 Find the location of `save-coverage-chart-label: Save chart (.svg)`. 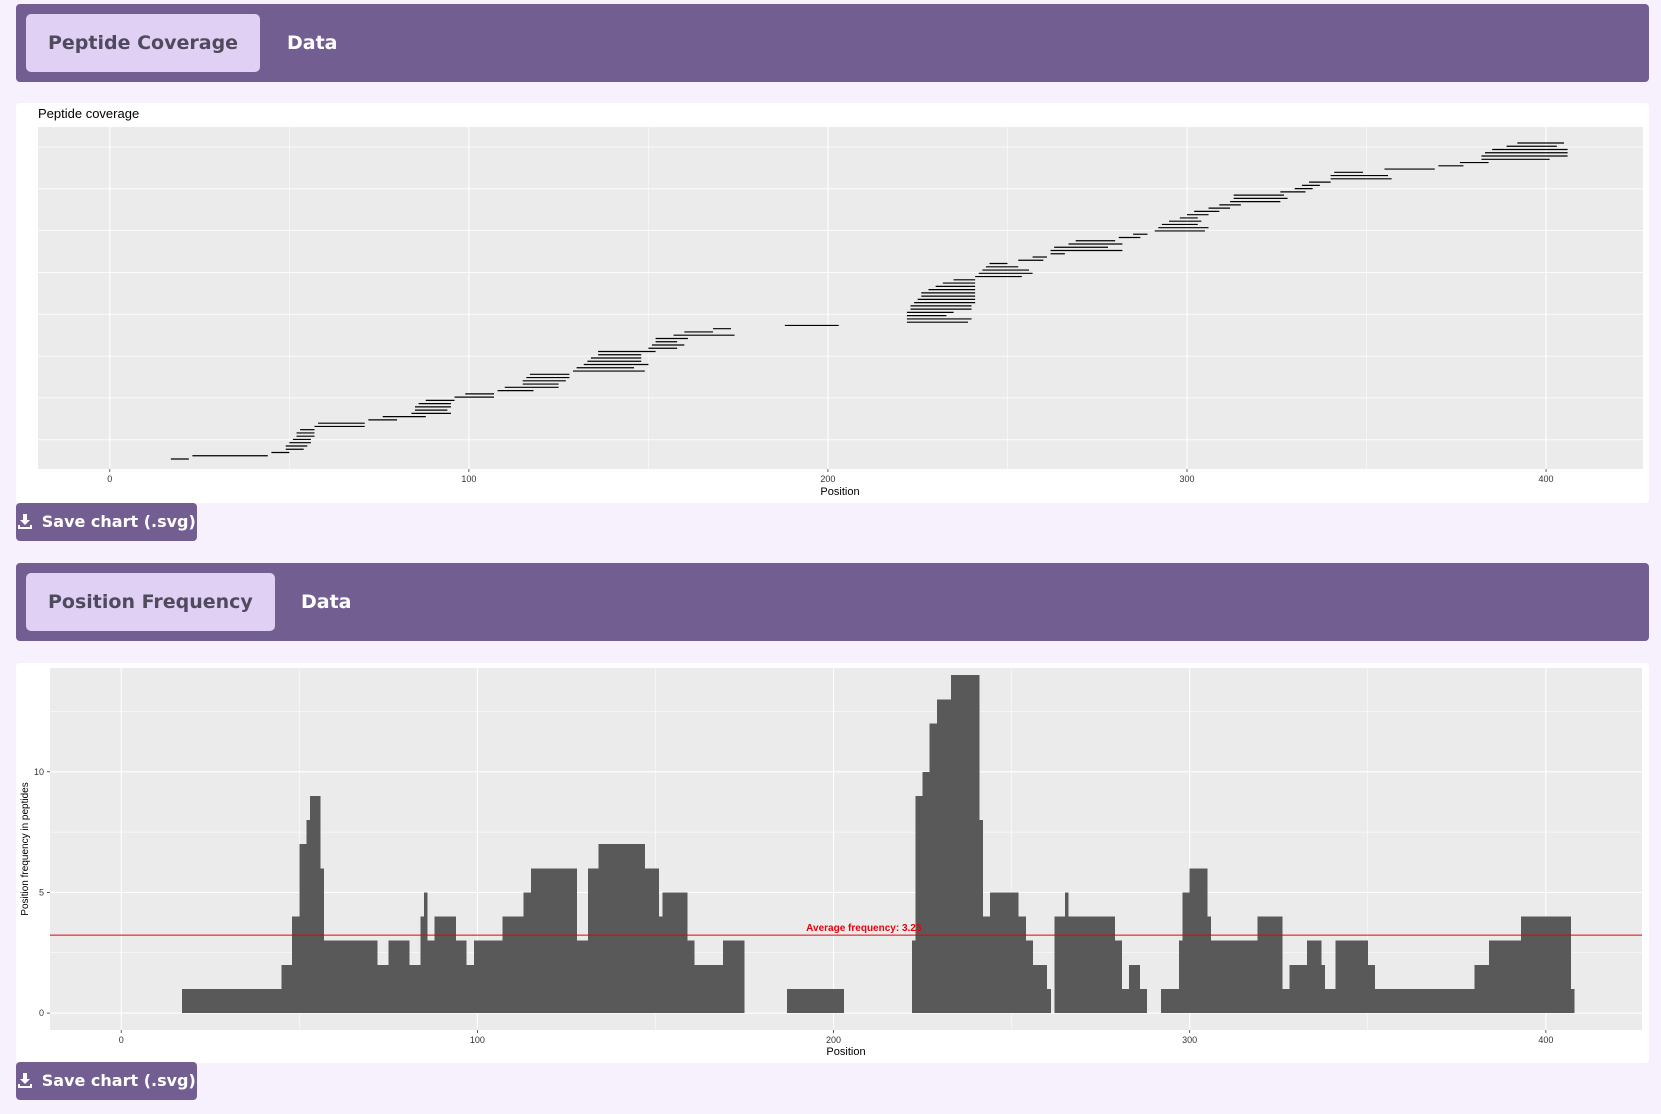

save-coverage-chart-label: Save chart (.svg) is located at coordinates (118, 521).